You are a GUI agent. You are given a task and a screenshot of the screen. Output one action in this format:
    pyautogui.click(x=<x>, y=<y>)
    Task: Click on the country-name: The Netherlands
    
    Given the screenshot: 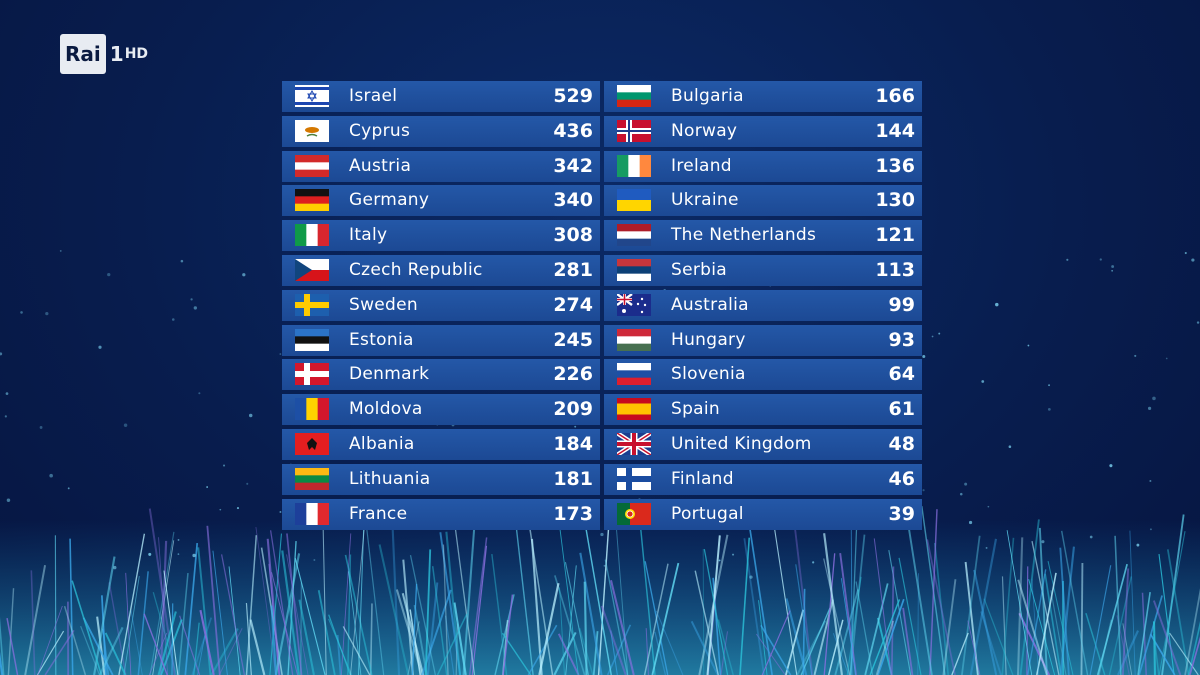 What is the action you would take?
    pyautogui.click(x=744, y=235)
    